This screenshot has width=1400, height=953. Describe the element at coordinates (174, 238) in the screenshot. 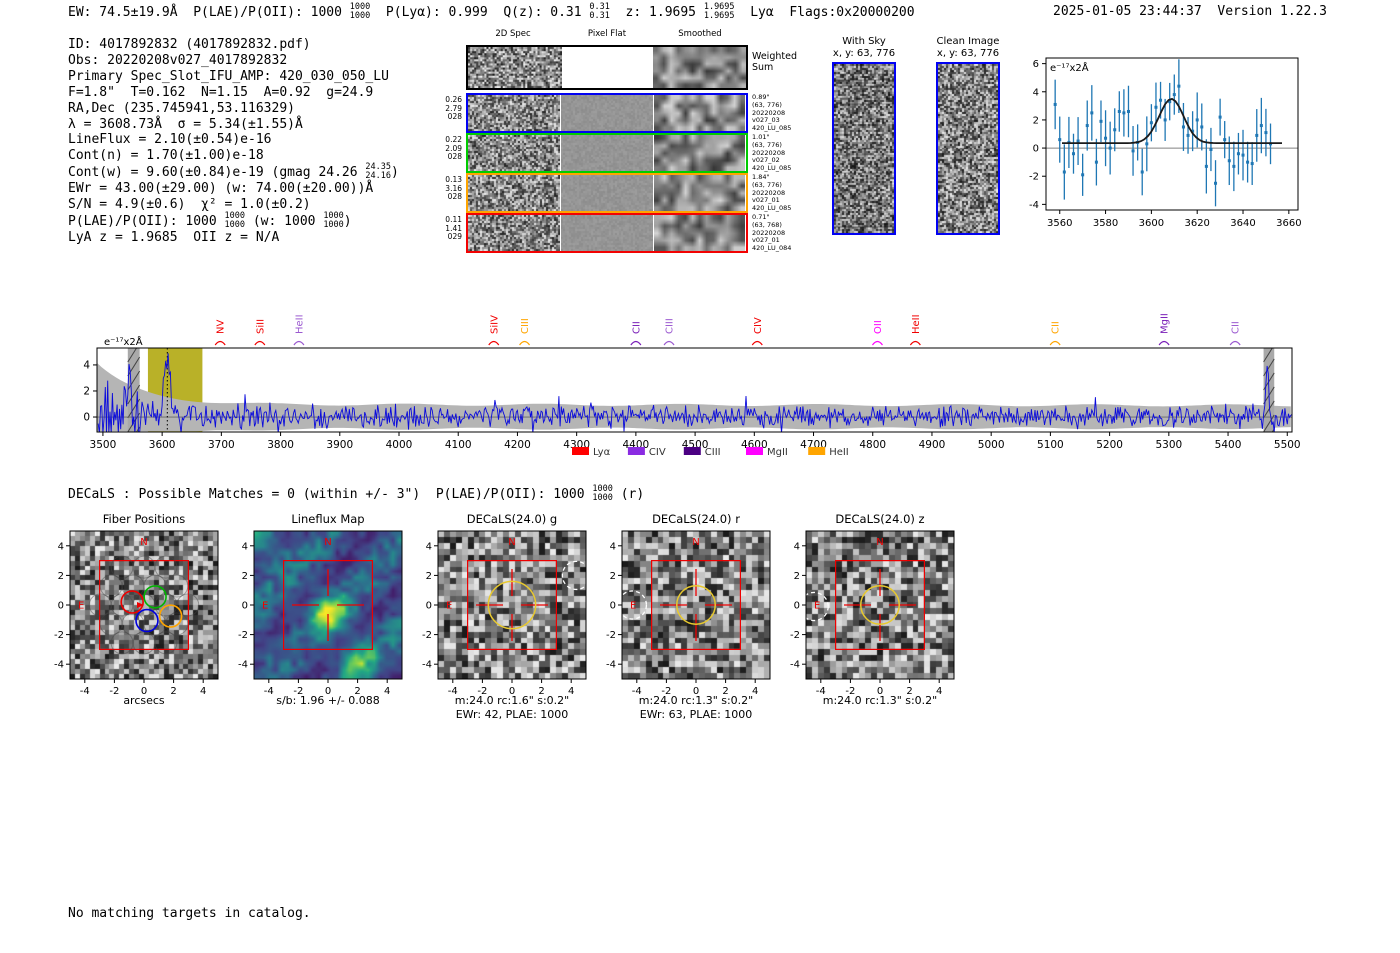

I see `info-text: LyA z = 1.9685 OII z = N/A` at that location.